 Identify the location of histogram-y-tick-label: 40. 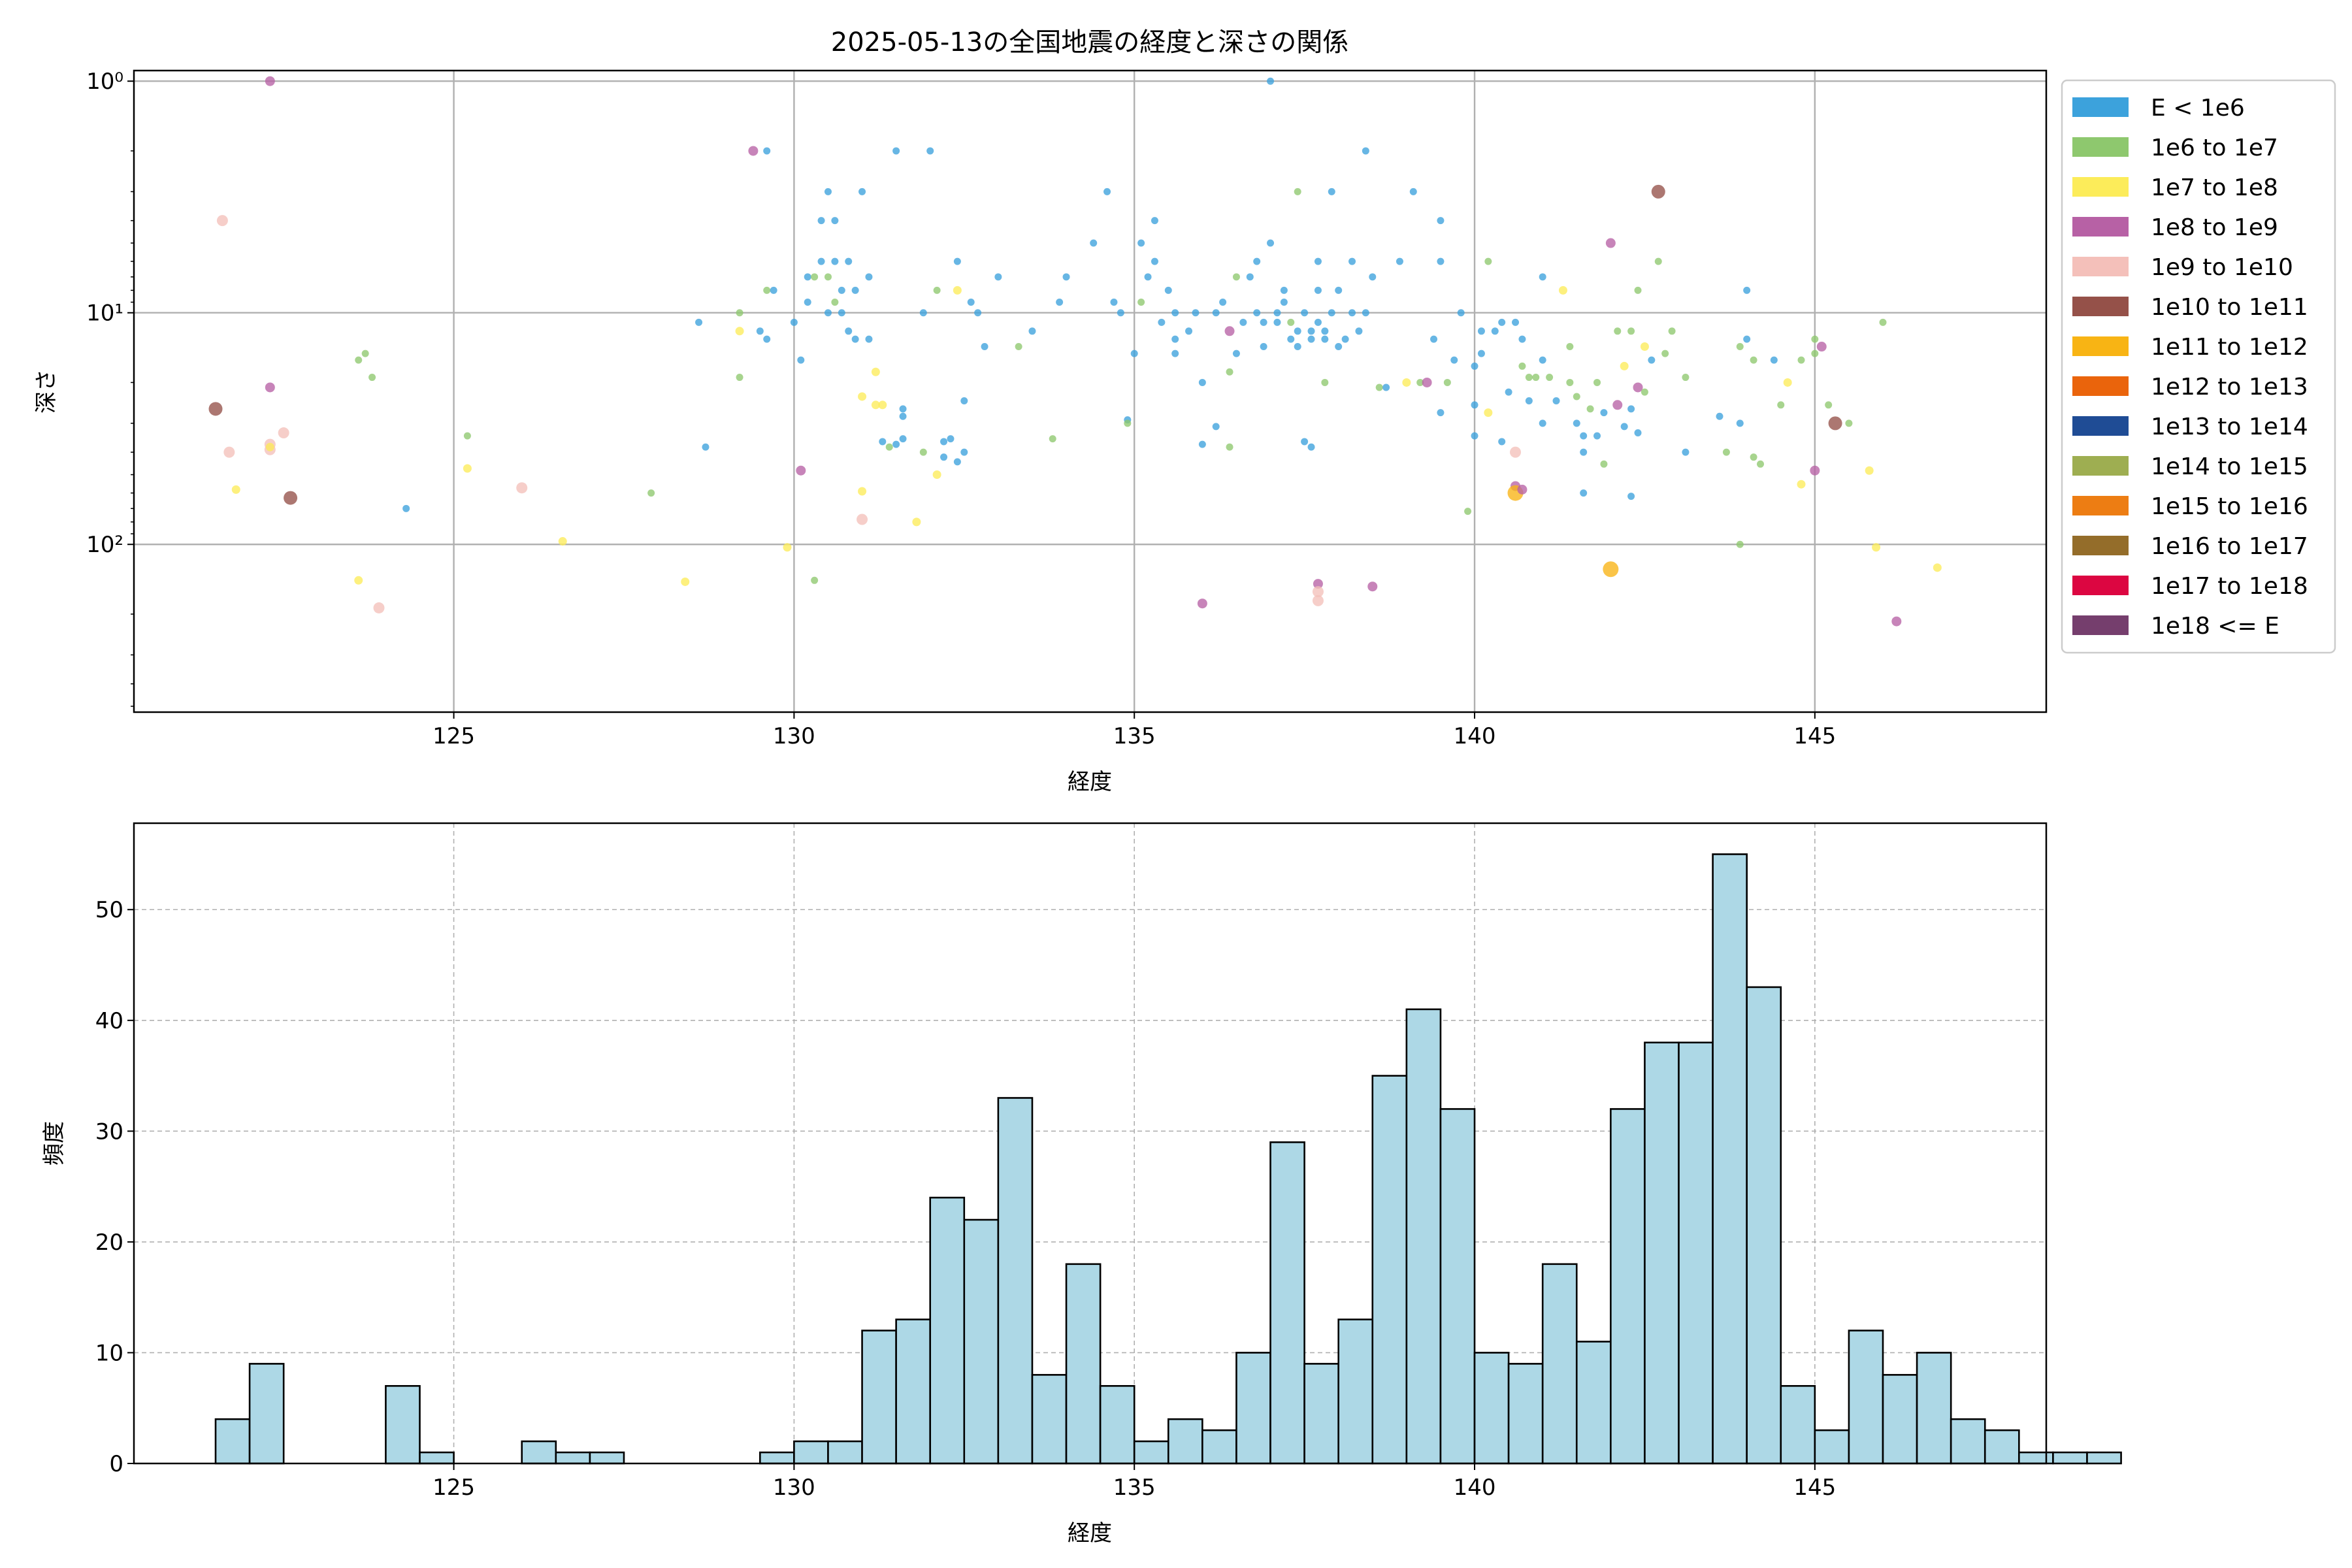
(109, 1021).